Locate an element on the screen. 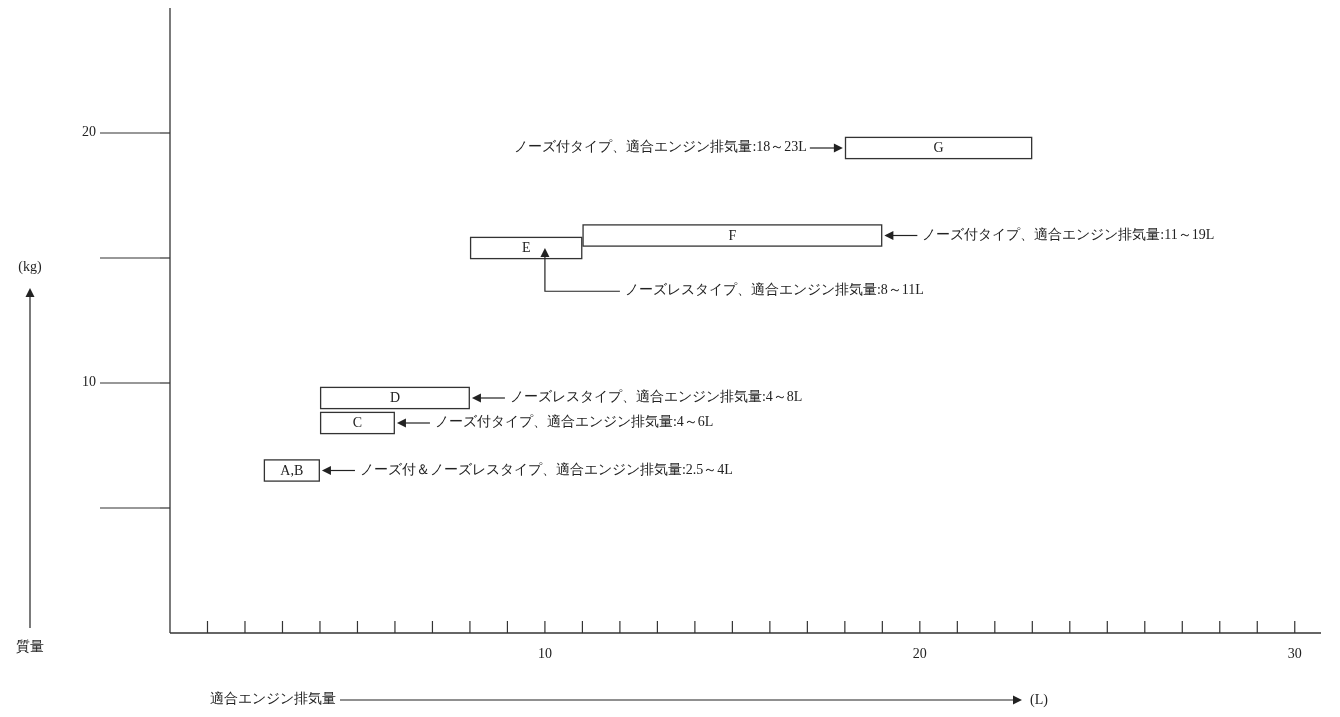 This screenshot has height=717, width=1340. annotation: ノーズ付タイプ、適合エンジン排気量:11～19L is located at coordinates (1049, 234).